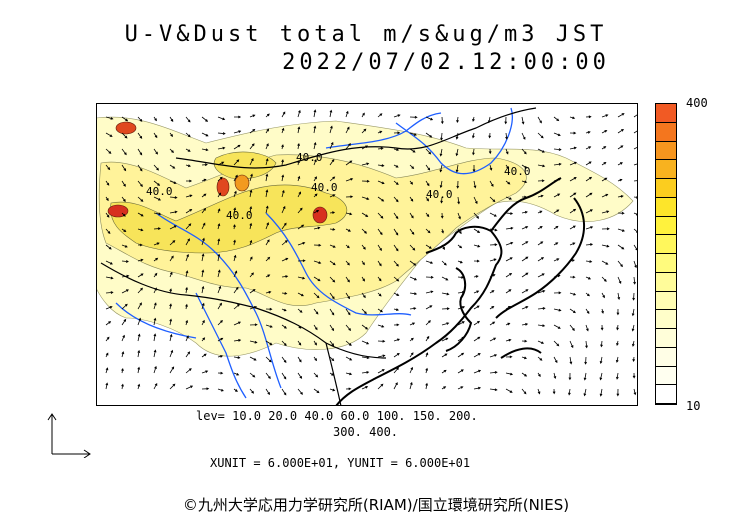  What do you see at coordinates (446, 62) in the screenshot?
I see `datetime-label: 2022/07/02.12:00:00` at bounding box center [446, 62].